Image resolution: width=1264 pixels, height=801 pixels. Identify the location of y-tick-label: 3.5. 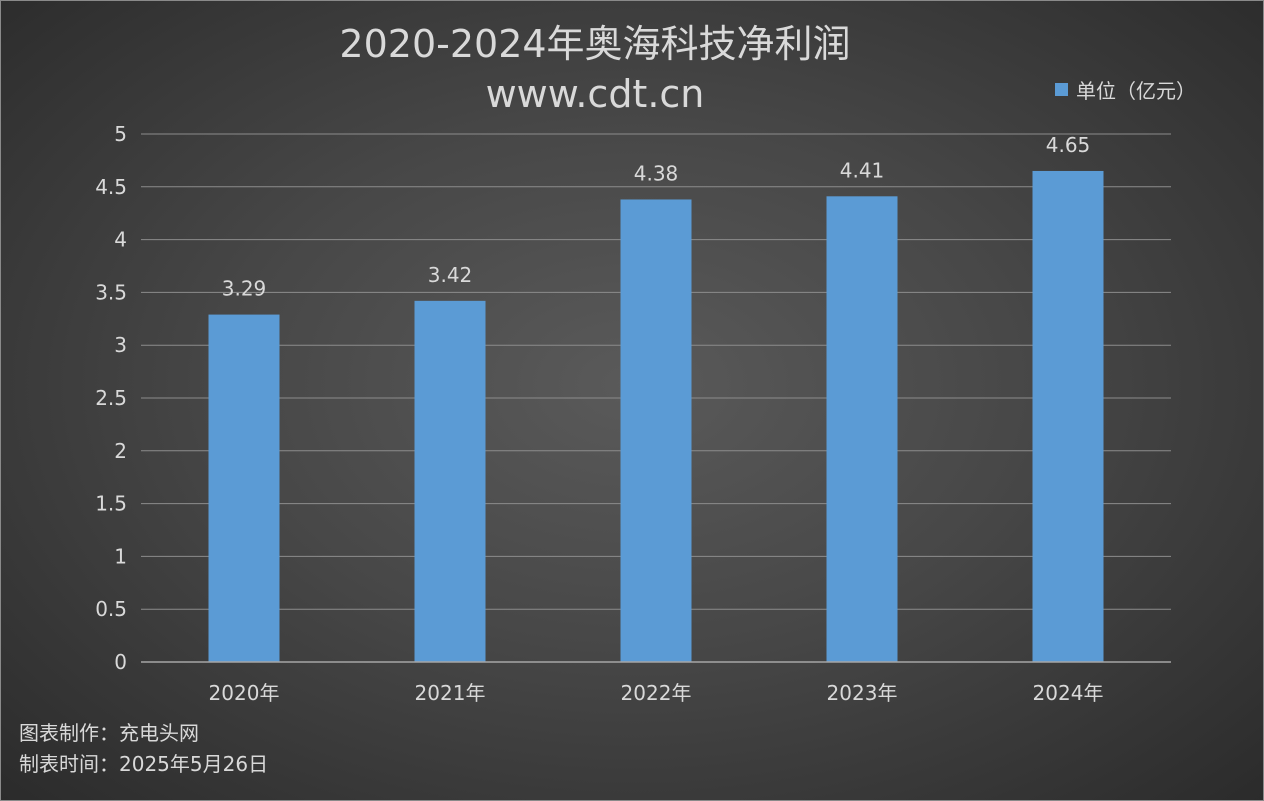
(111, 292).